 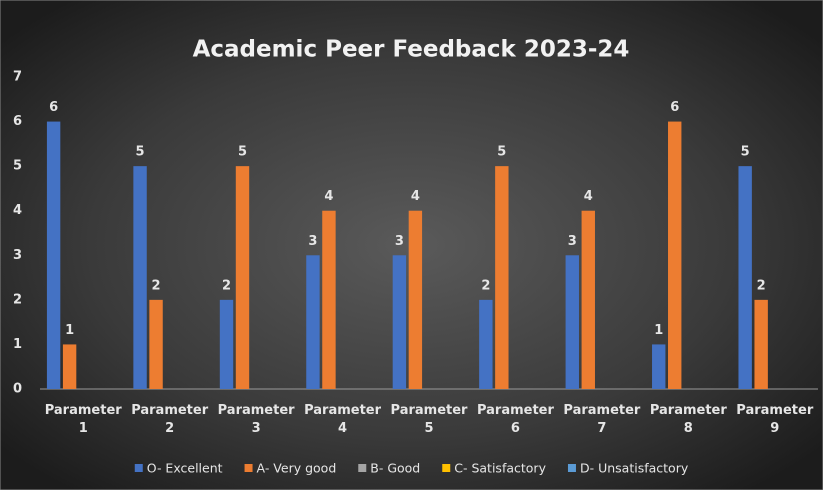 I want to click on x-tick-label: Parameter 2, so click(x=170, y=419).